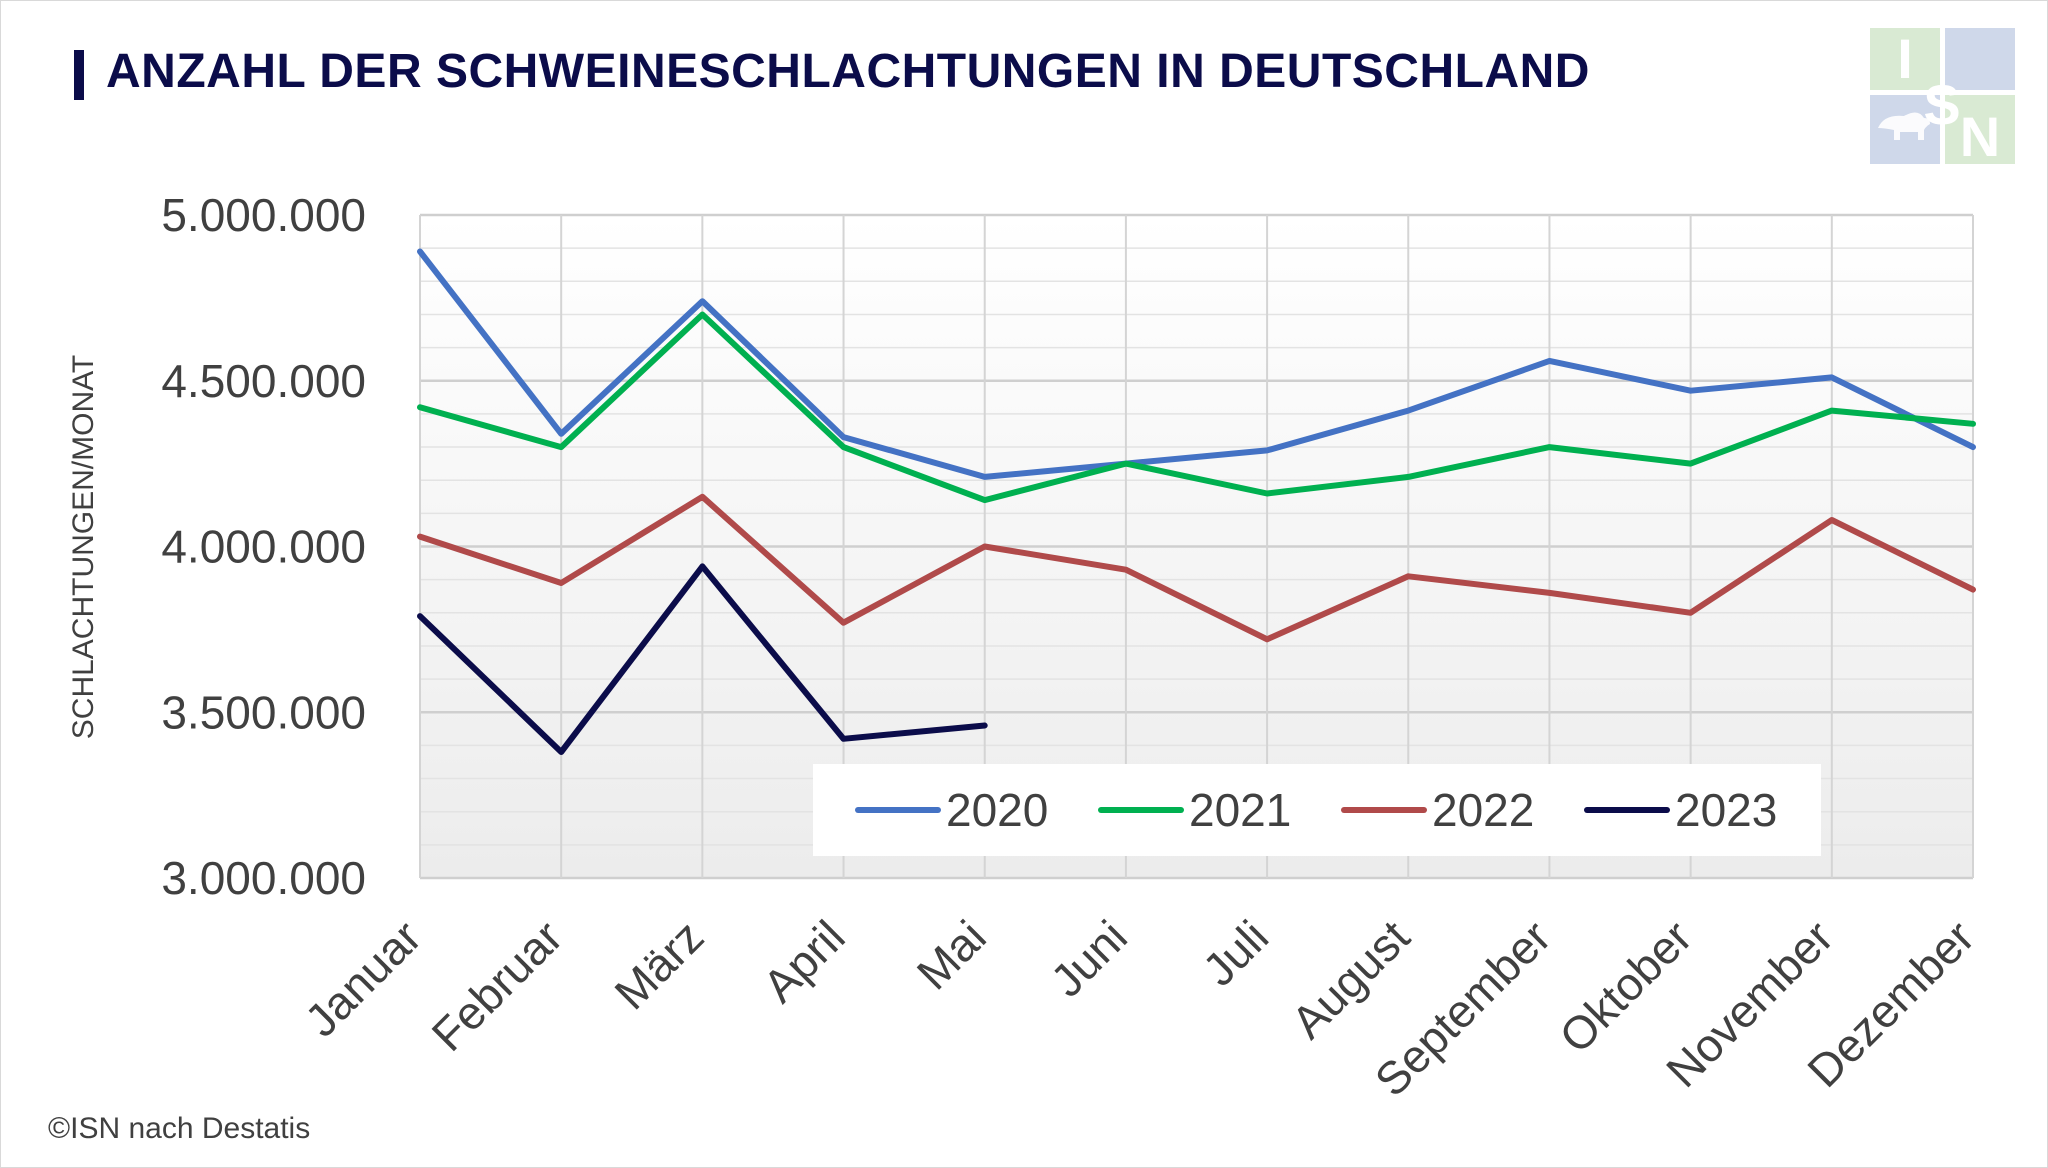 The width and height of the screenshot is (2048, 1168). I want to click on legend-label-2023: 2023, so click(1726, 810).